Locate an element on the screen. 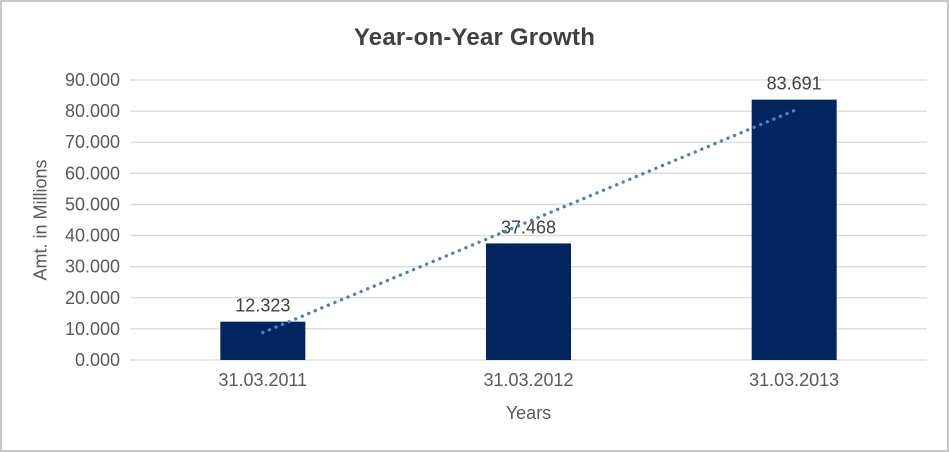  y-tick-label: 60.000 is located at coordinates (92, 173).